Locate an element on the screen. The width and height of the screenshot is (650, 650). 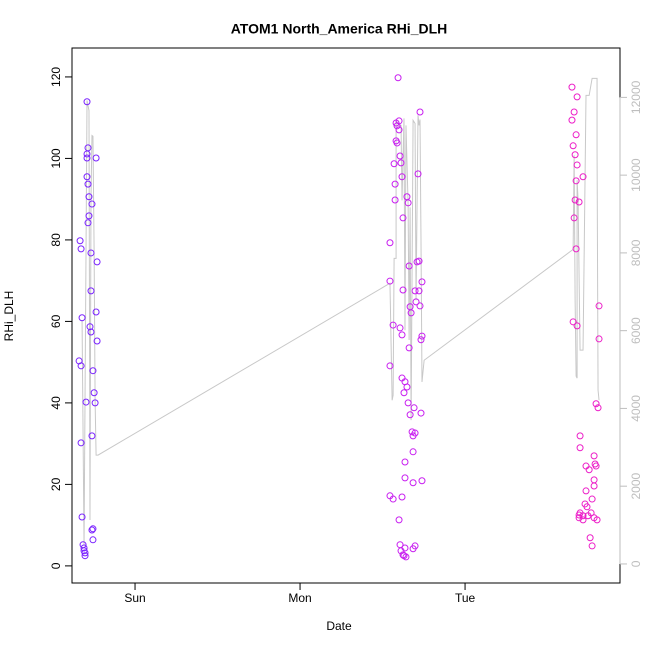
x-axis-label: Date is located at coordinates (339, 626).